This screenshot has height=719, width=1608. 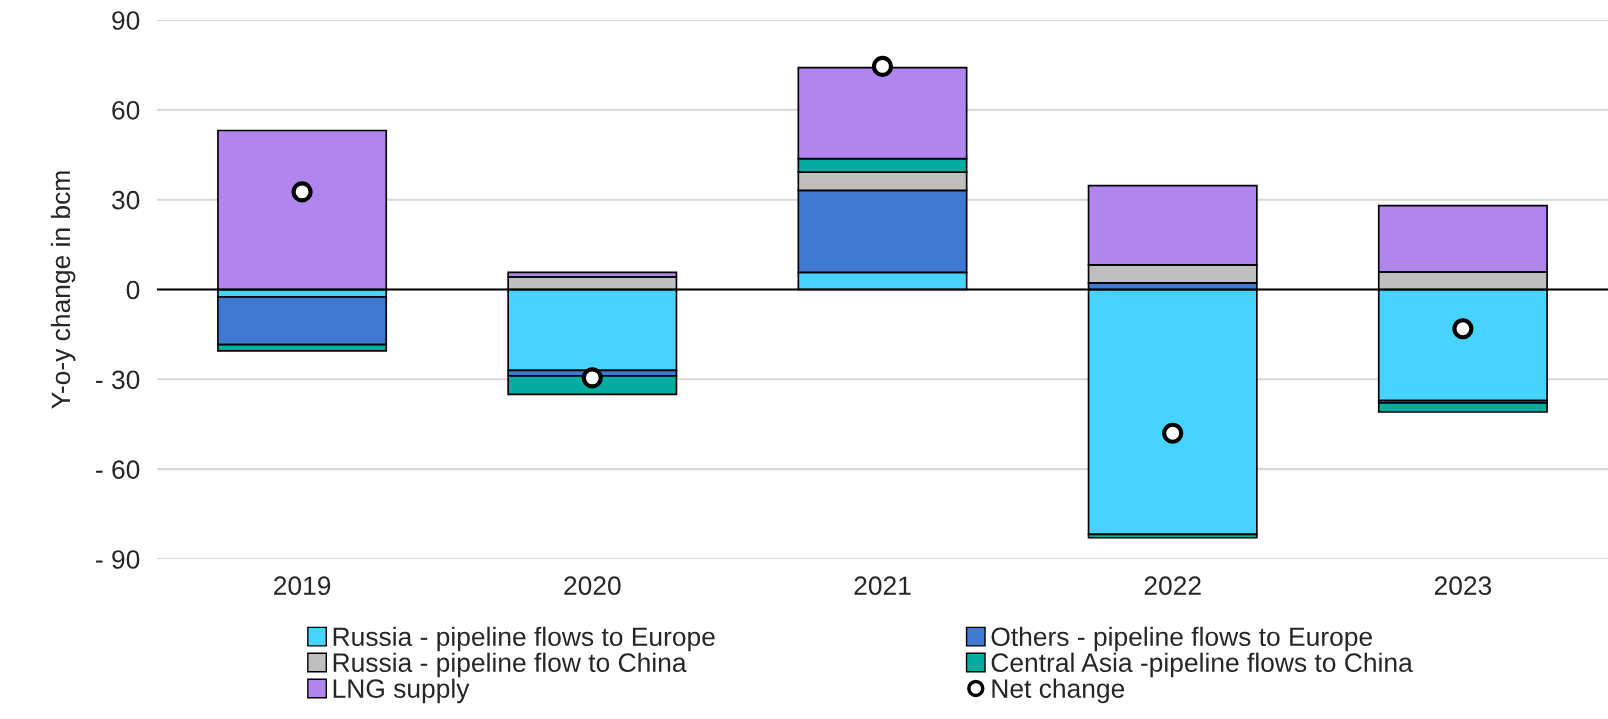 What do you see at coordinates (1462, 407) in the screenshot?
I see `bar` at bounding box center [1462, 407].